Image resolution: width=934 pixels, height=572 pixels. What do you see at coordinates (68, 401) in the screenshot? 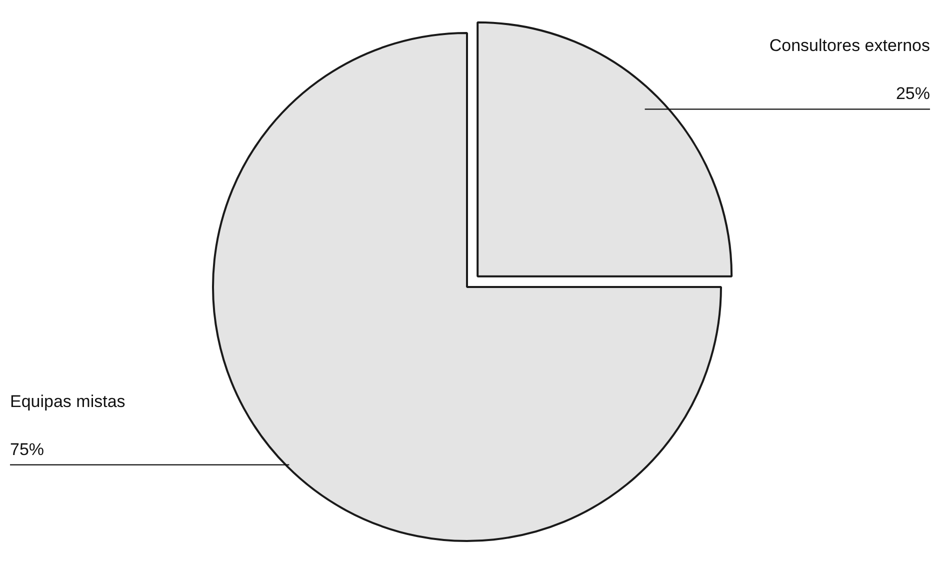
I see `slice-label: Equipas mistas` at bounding box center [68, 401].